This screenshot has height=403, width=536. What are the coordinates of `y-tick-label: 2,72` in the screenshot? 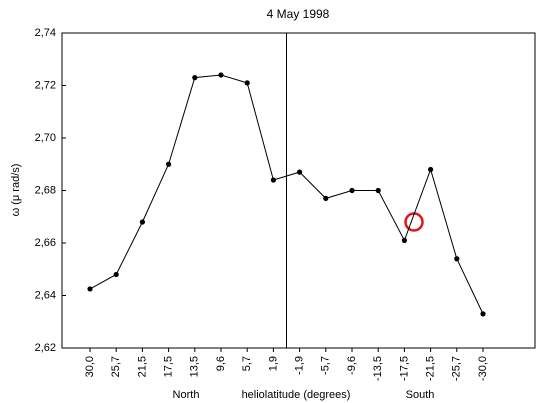 It's located at (45, 85).